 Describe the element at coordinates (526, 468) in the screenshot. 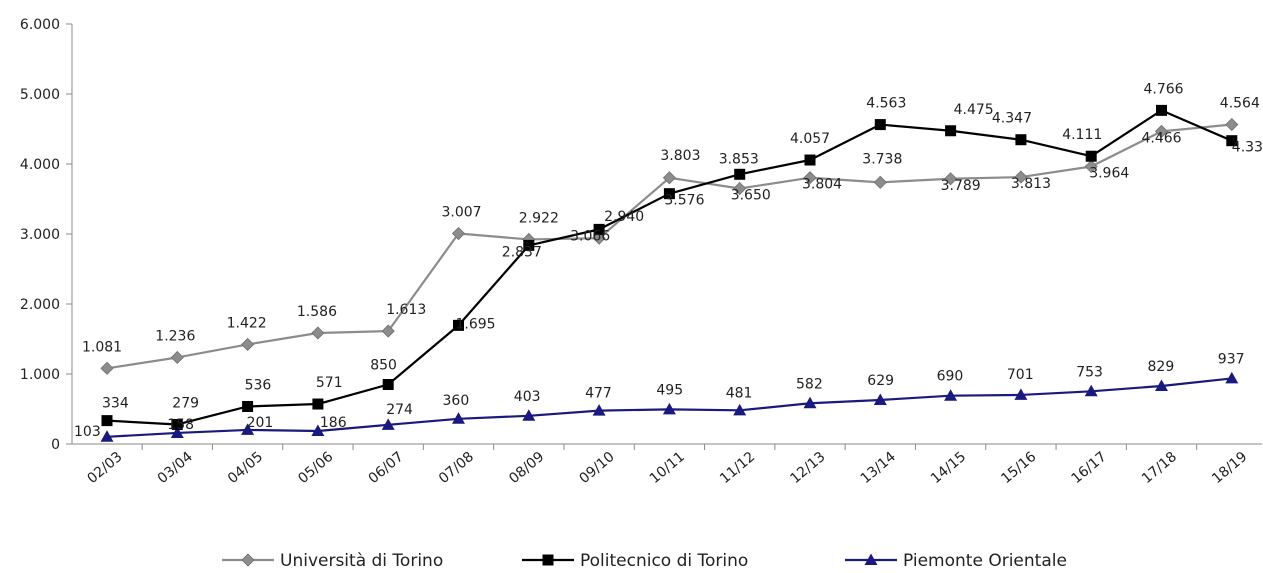

I see `x-tick-label: 08/09` at that location.